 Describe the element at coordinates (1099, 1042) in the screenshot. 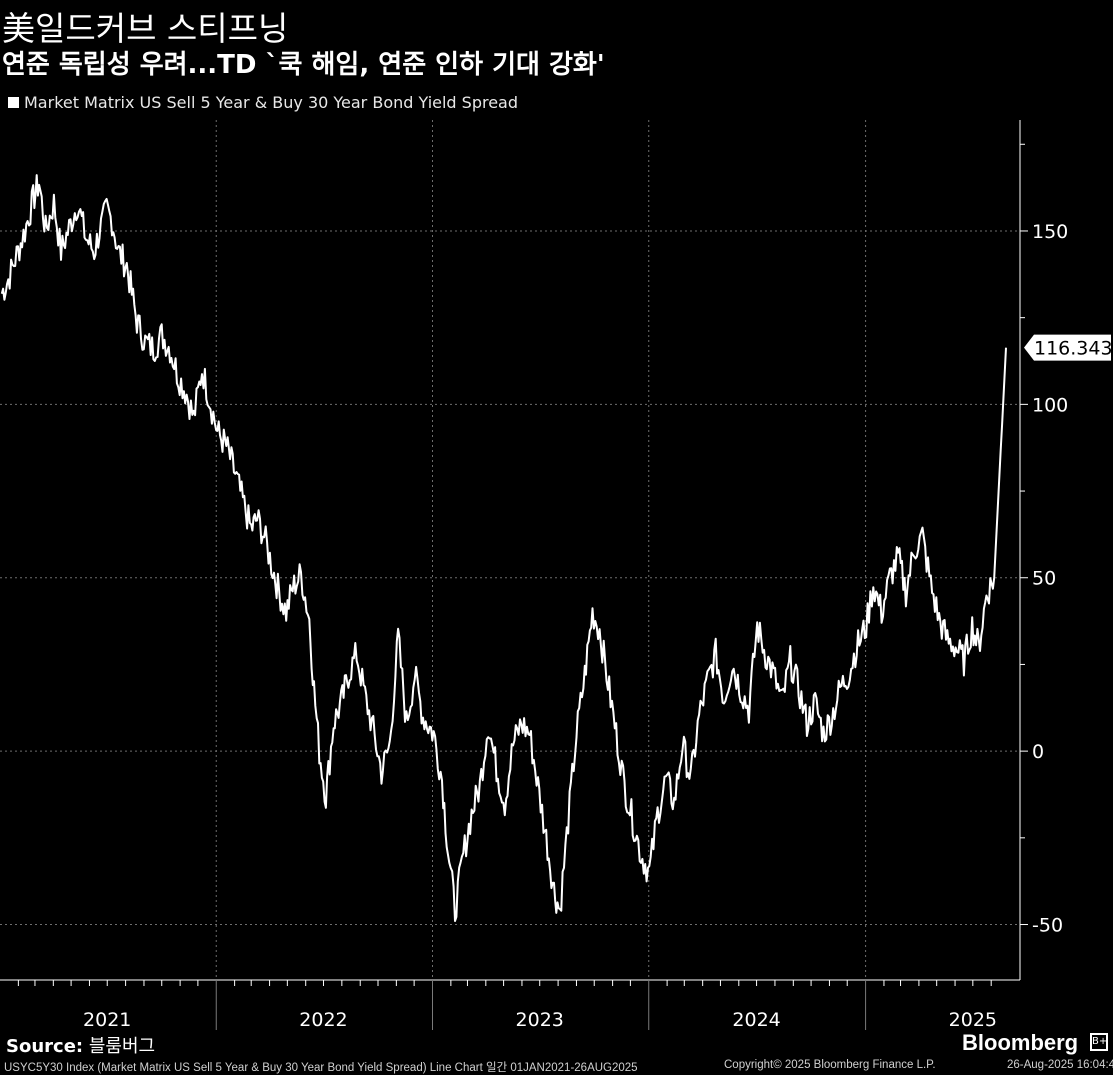

I see `bloomberg-plus-icon: B+` at that location.